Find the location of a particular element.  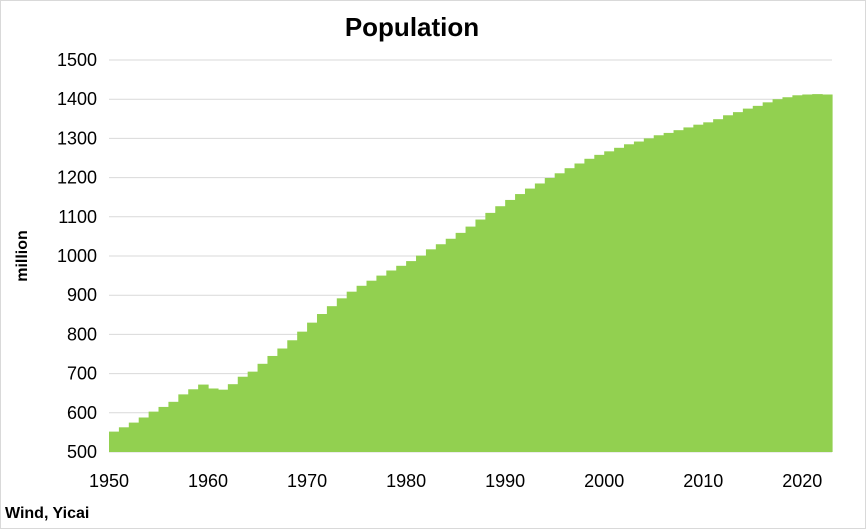

bar-2007 is located at coordinates (679, 291).